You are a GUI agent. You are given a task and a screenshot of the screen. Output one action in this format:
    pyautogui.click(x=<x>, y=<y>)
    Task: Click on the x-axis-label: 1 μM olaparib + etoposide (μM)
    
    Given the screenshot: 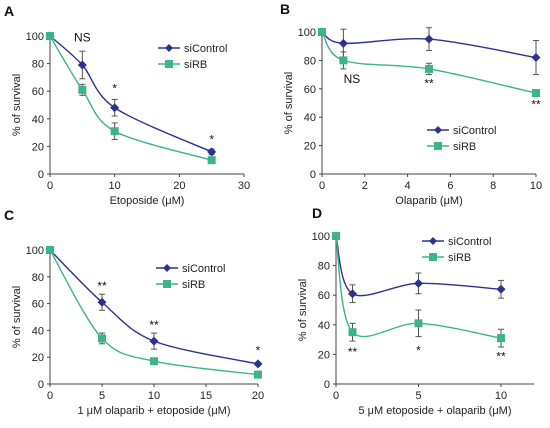 What is the action you would take?
    pyautogui.click(x=154, y=411)
    